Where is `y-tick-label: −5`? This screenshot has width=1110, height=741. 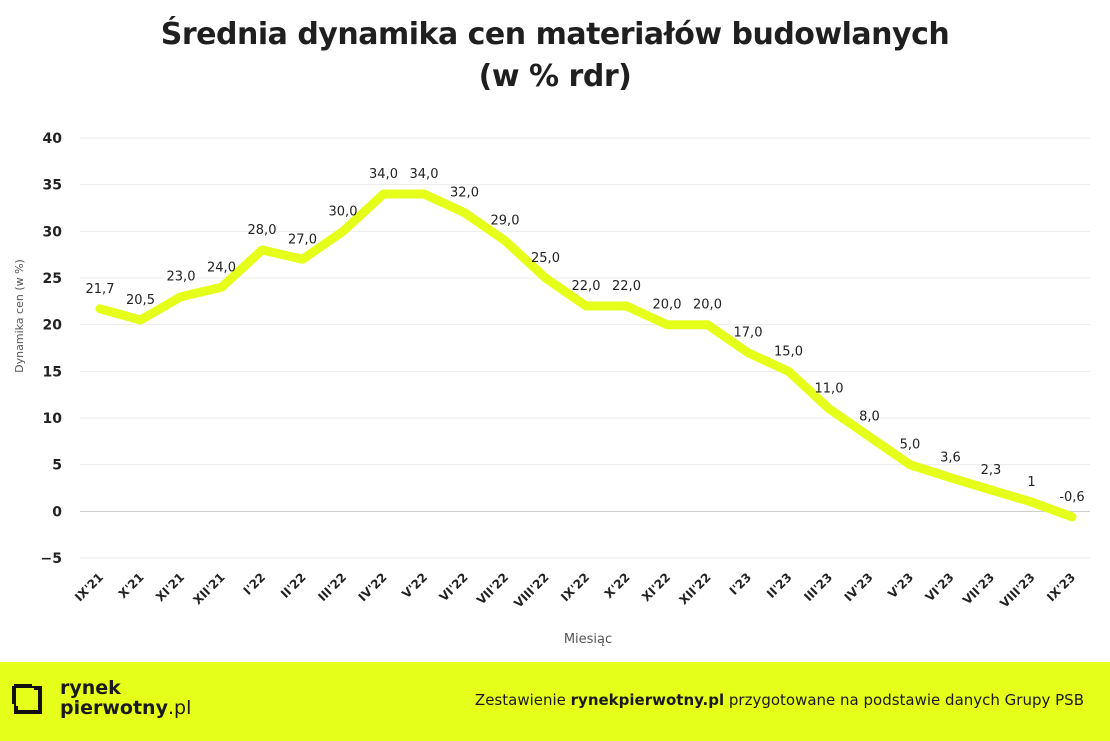 y-tick-label: −5 is located at coordinates (51, 559).